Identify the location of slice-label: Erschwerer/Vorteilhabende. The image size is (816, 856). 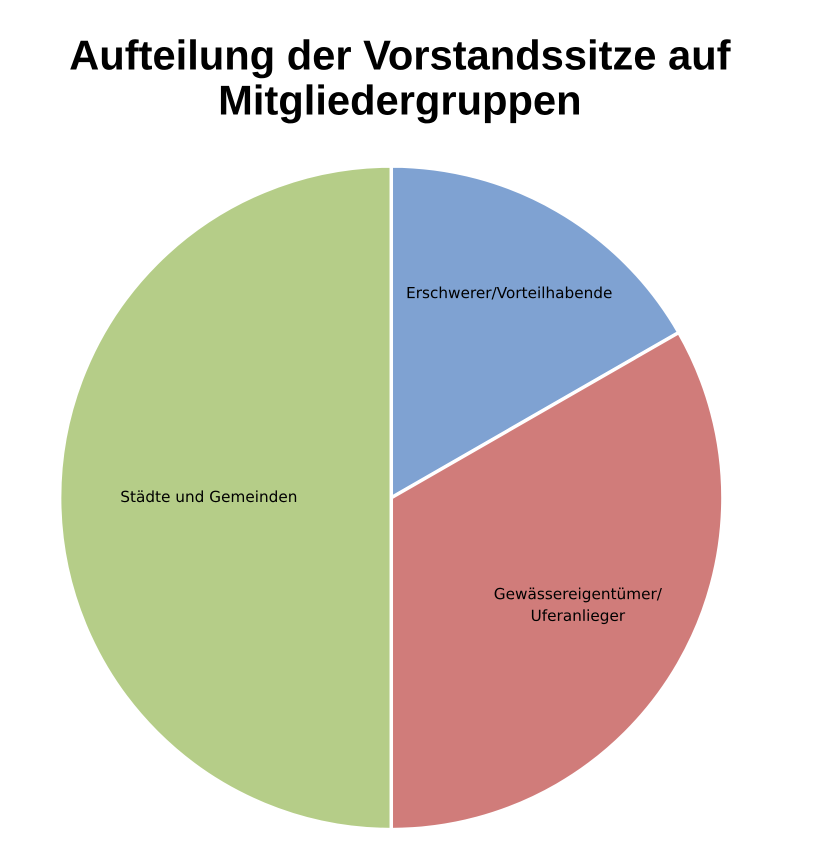
(510, 293).